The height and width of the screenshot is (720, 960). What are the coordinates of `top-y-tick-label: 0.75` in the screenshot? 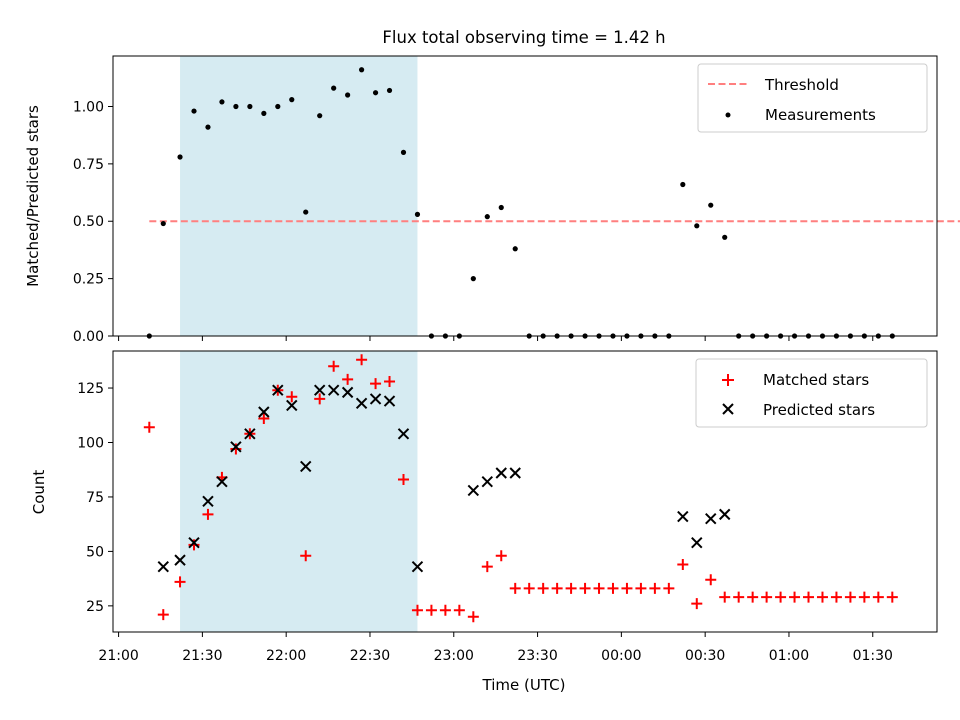 It's located at (88, 165).